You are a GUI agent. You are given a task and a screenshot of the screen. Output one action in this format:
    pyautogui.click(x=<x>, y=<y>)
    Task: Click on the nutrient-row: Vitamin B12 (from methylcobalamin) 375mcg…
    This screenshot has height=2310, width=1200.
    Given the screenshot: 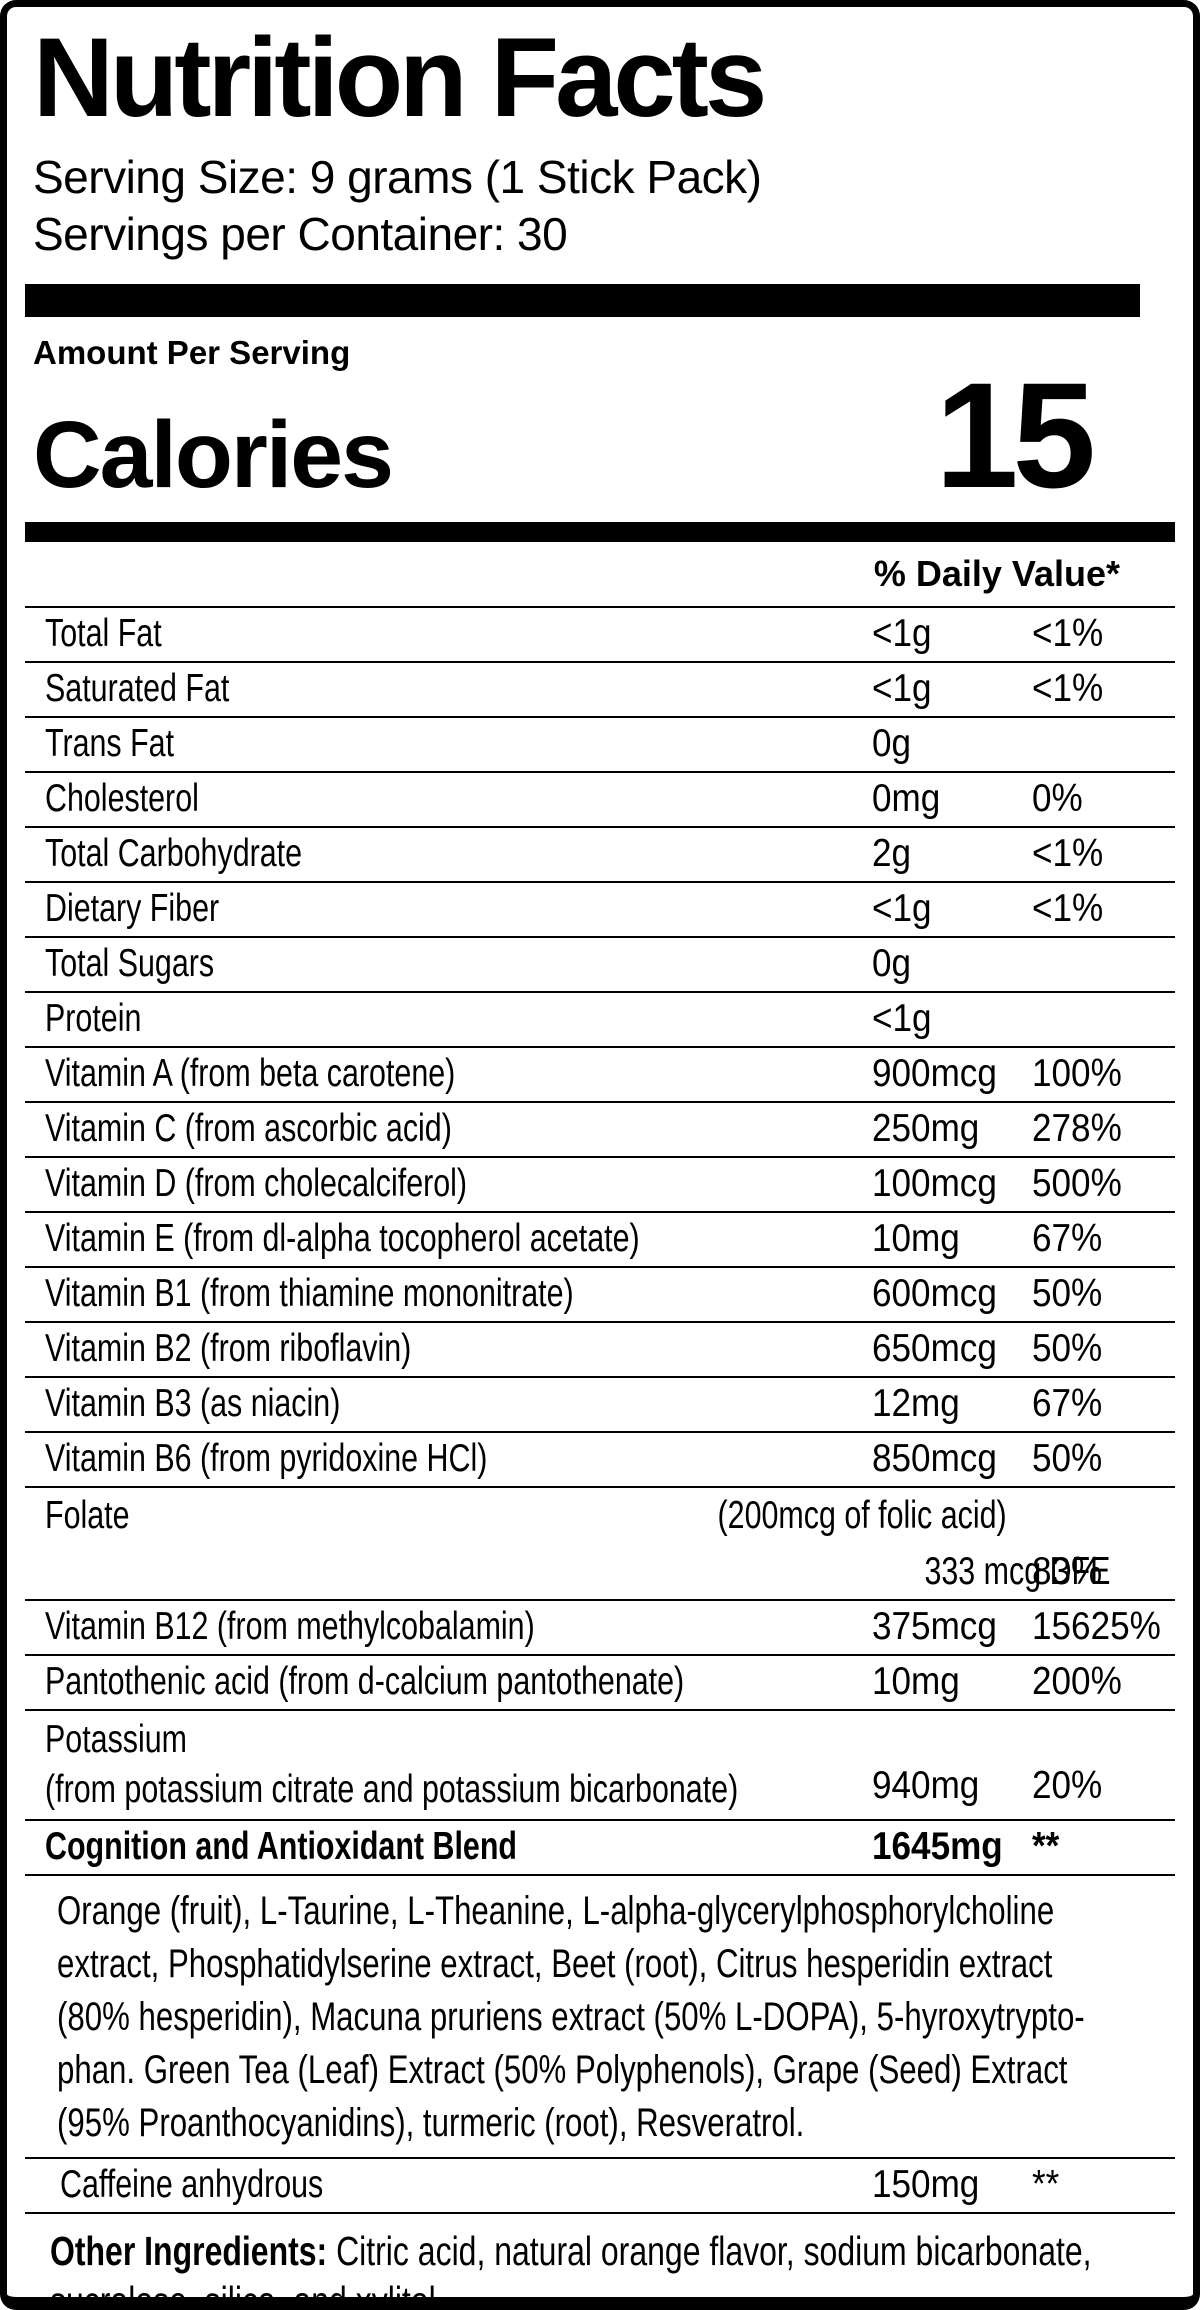 What is the action you would take?
    pyautogui.click(x=600, y=1628)
    